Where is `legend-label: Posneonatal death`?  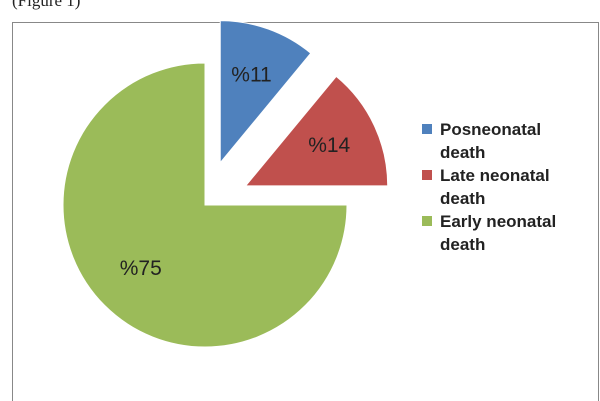 legend-label: Posneonatal death is located at coordinates (491, 141).